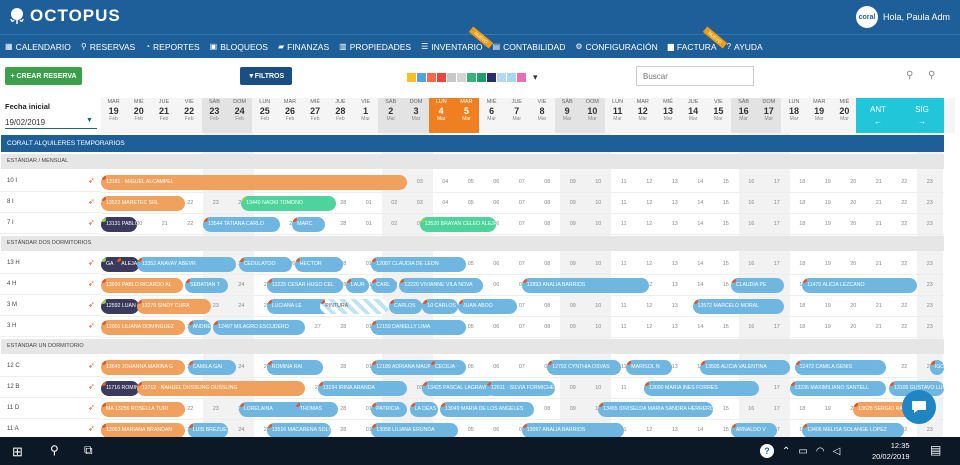 The height and width of the screenshot is (465, 960). I want to click on day-header-cell: MAR 19 Feb, so click(113, 115).